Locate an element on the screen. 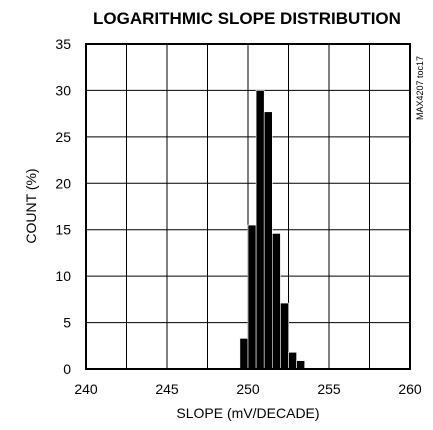 This screenshot has height=430, width=433. y-tick-label: 10 is located at coordinates (63, 276).